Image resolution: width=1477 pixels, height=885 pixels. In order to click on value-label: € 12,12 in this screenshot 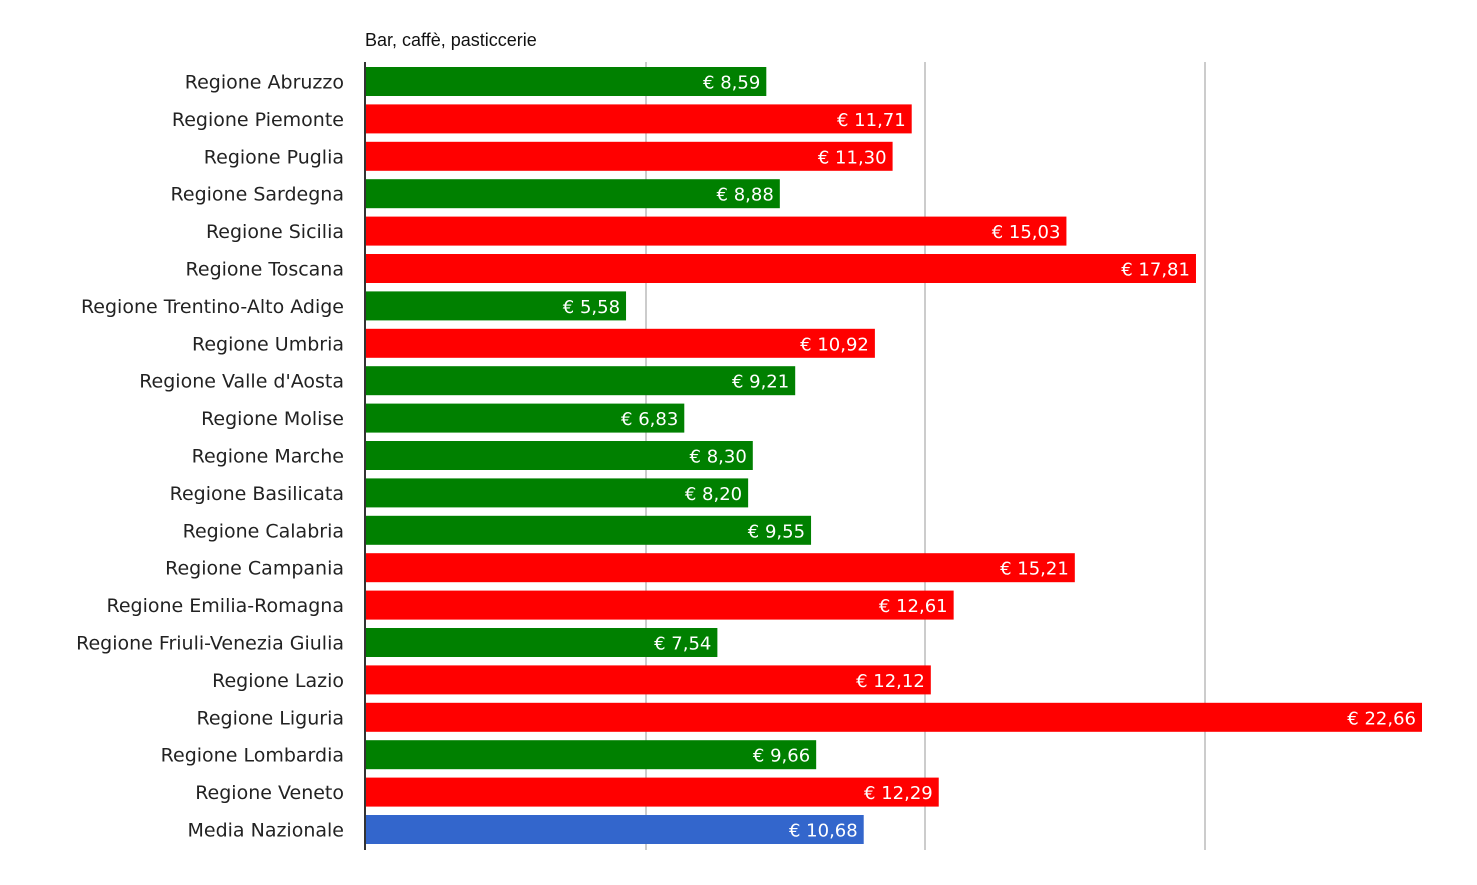, I will do `click(890, 681)`.